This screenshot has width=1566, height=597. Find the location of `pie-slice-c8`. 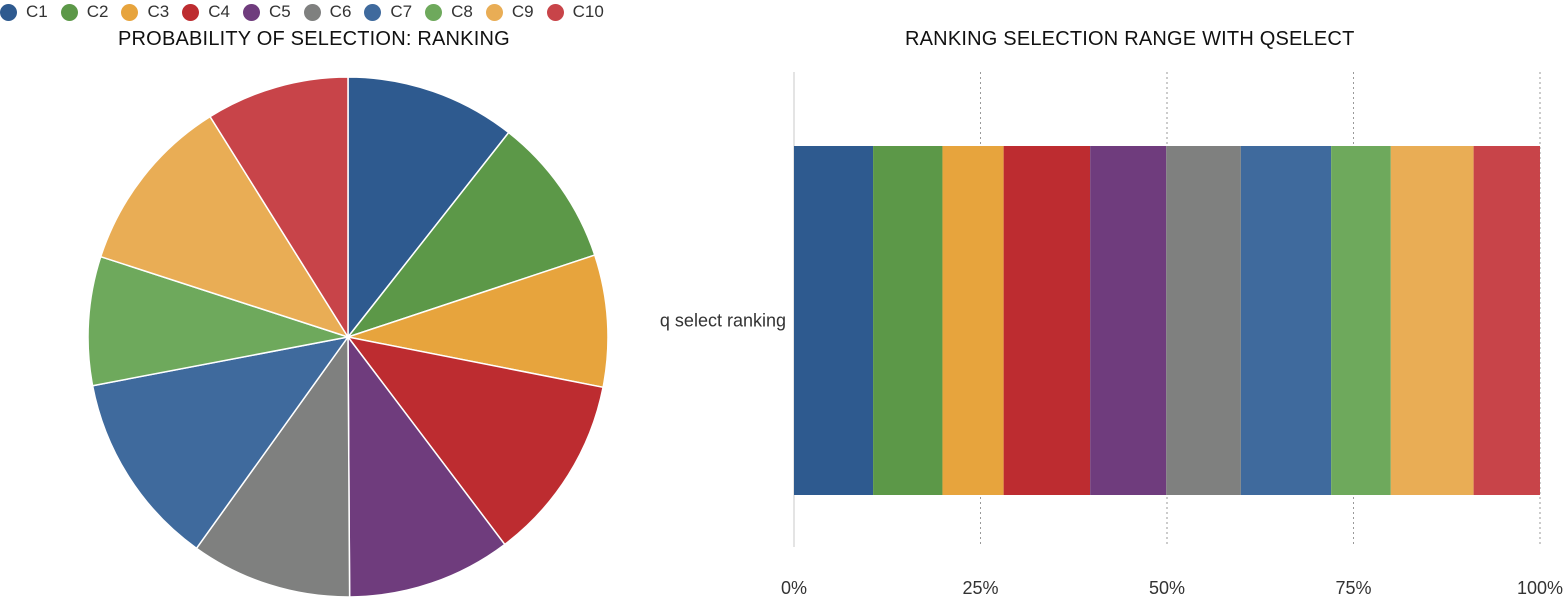

pie-slice-c8 is located at coordinates (218, 321).